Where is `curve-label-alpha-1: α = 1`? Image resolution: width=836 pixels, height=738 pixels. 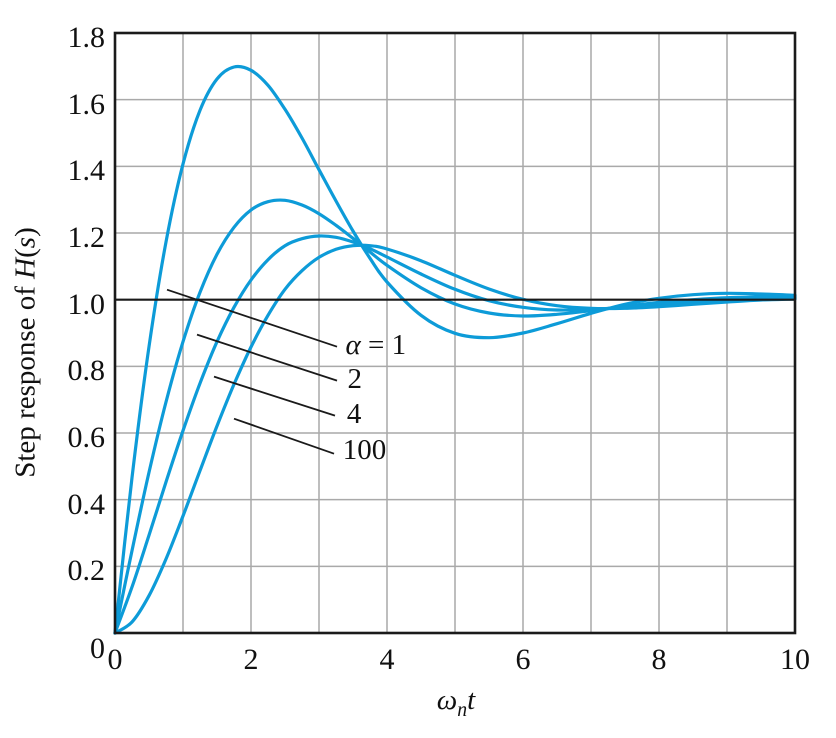
curve-label-alpha-1: α = 1 is located at coordinates (376, 344).